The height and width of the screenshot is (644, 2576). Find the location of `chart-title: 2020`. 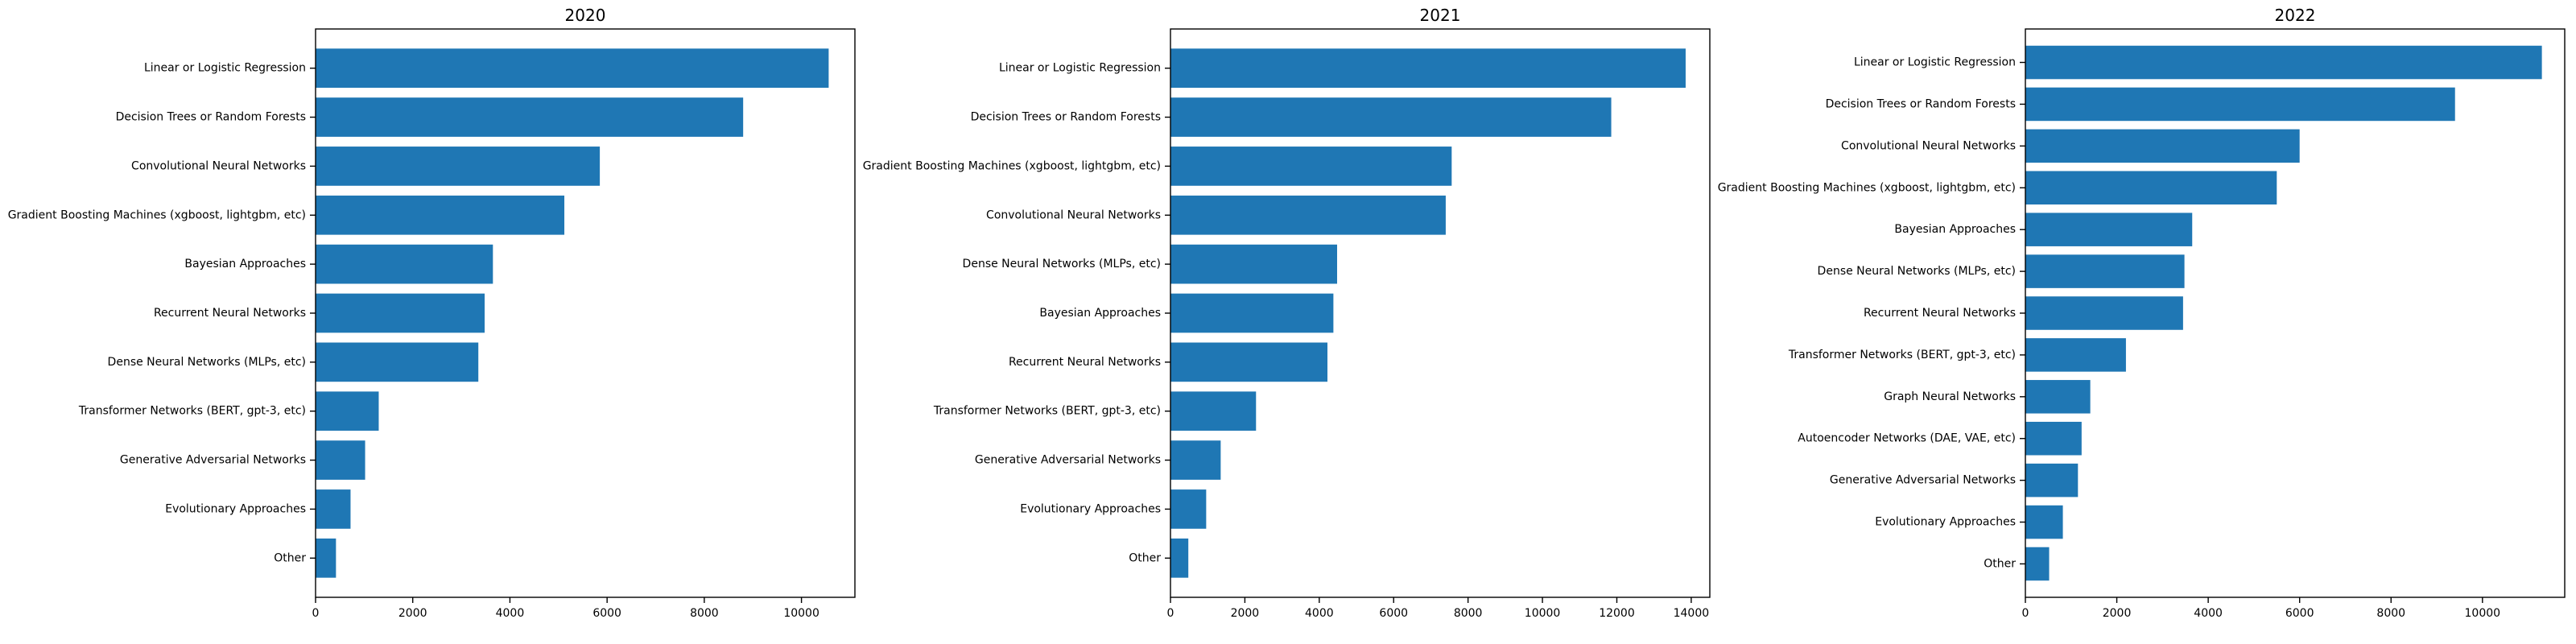

chart-title: 2020 is located at coordinates (585, 15).